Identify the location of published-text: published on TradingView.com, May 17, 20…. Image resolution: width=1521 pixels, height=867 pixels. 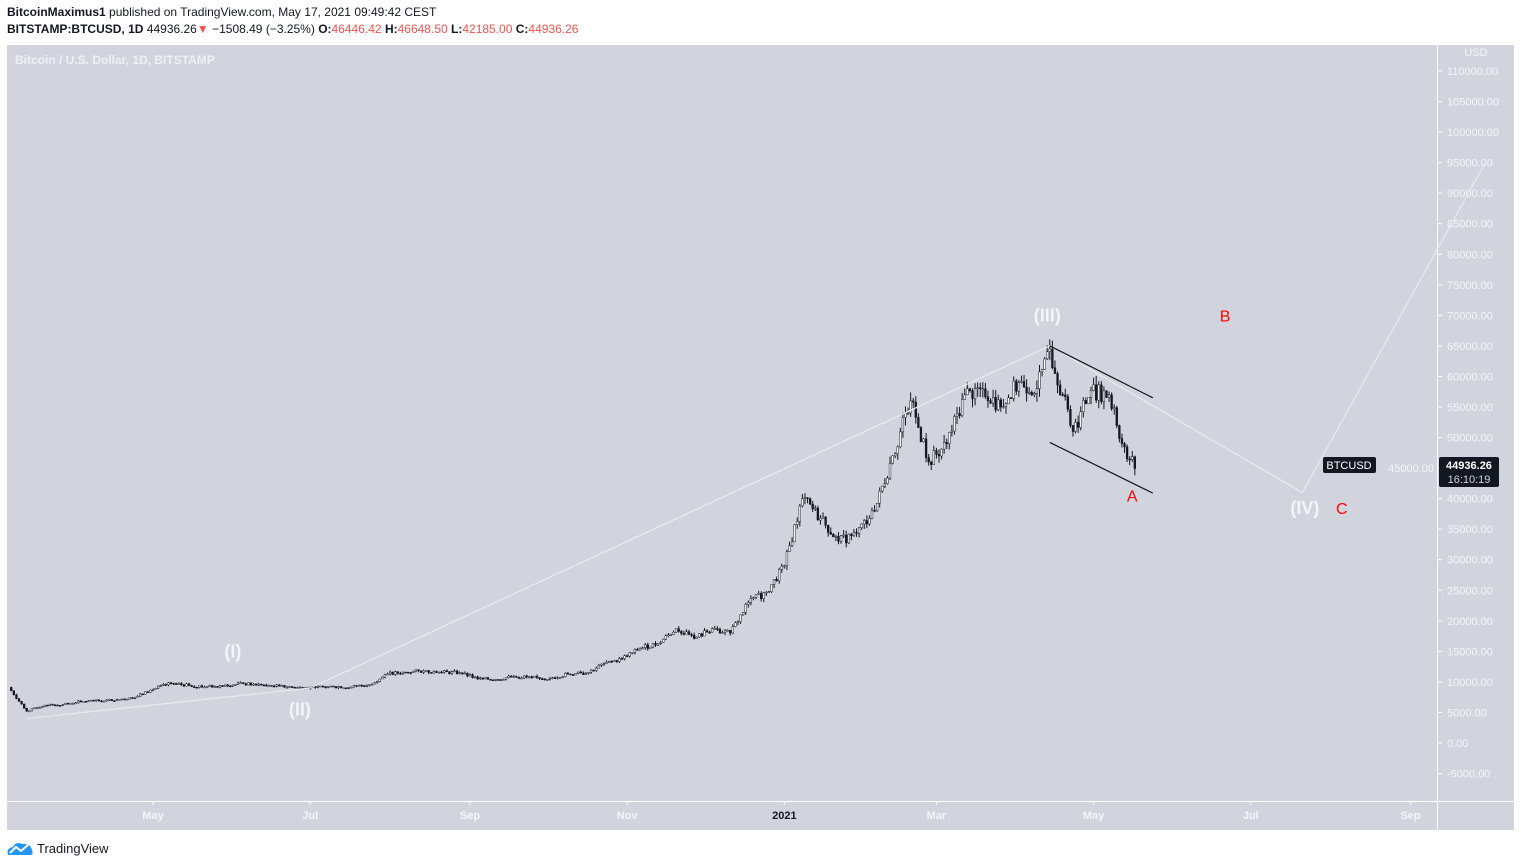
(273, 12).